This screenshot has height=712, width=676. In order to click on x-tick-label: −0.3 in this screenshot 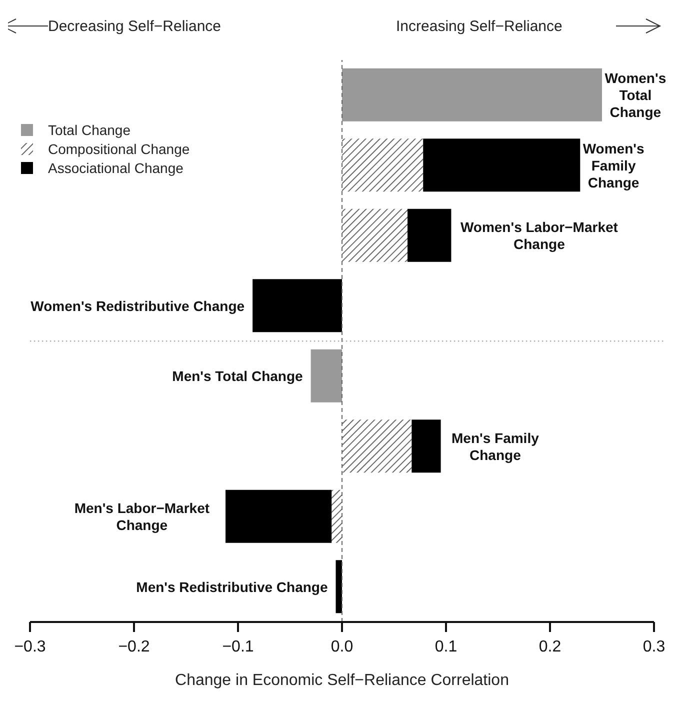, I will do `click(30, 647)`.